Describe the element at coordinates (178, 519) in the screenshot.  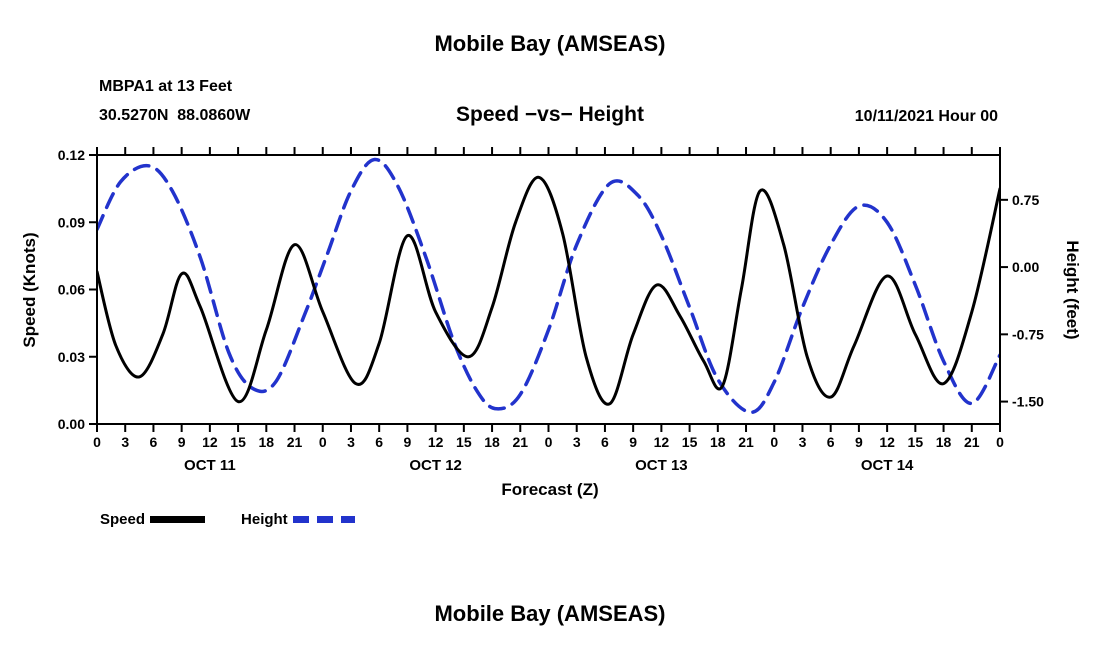
I see `legend-swatch-speed` at that location.